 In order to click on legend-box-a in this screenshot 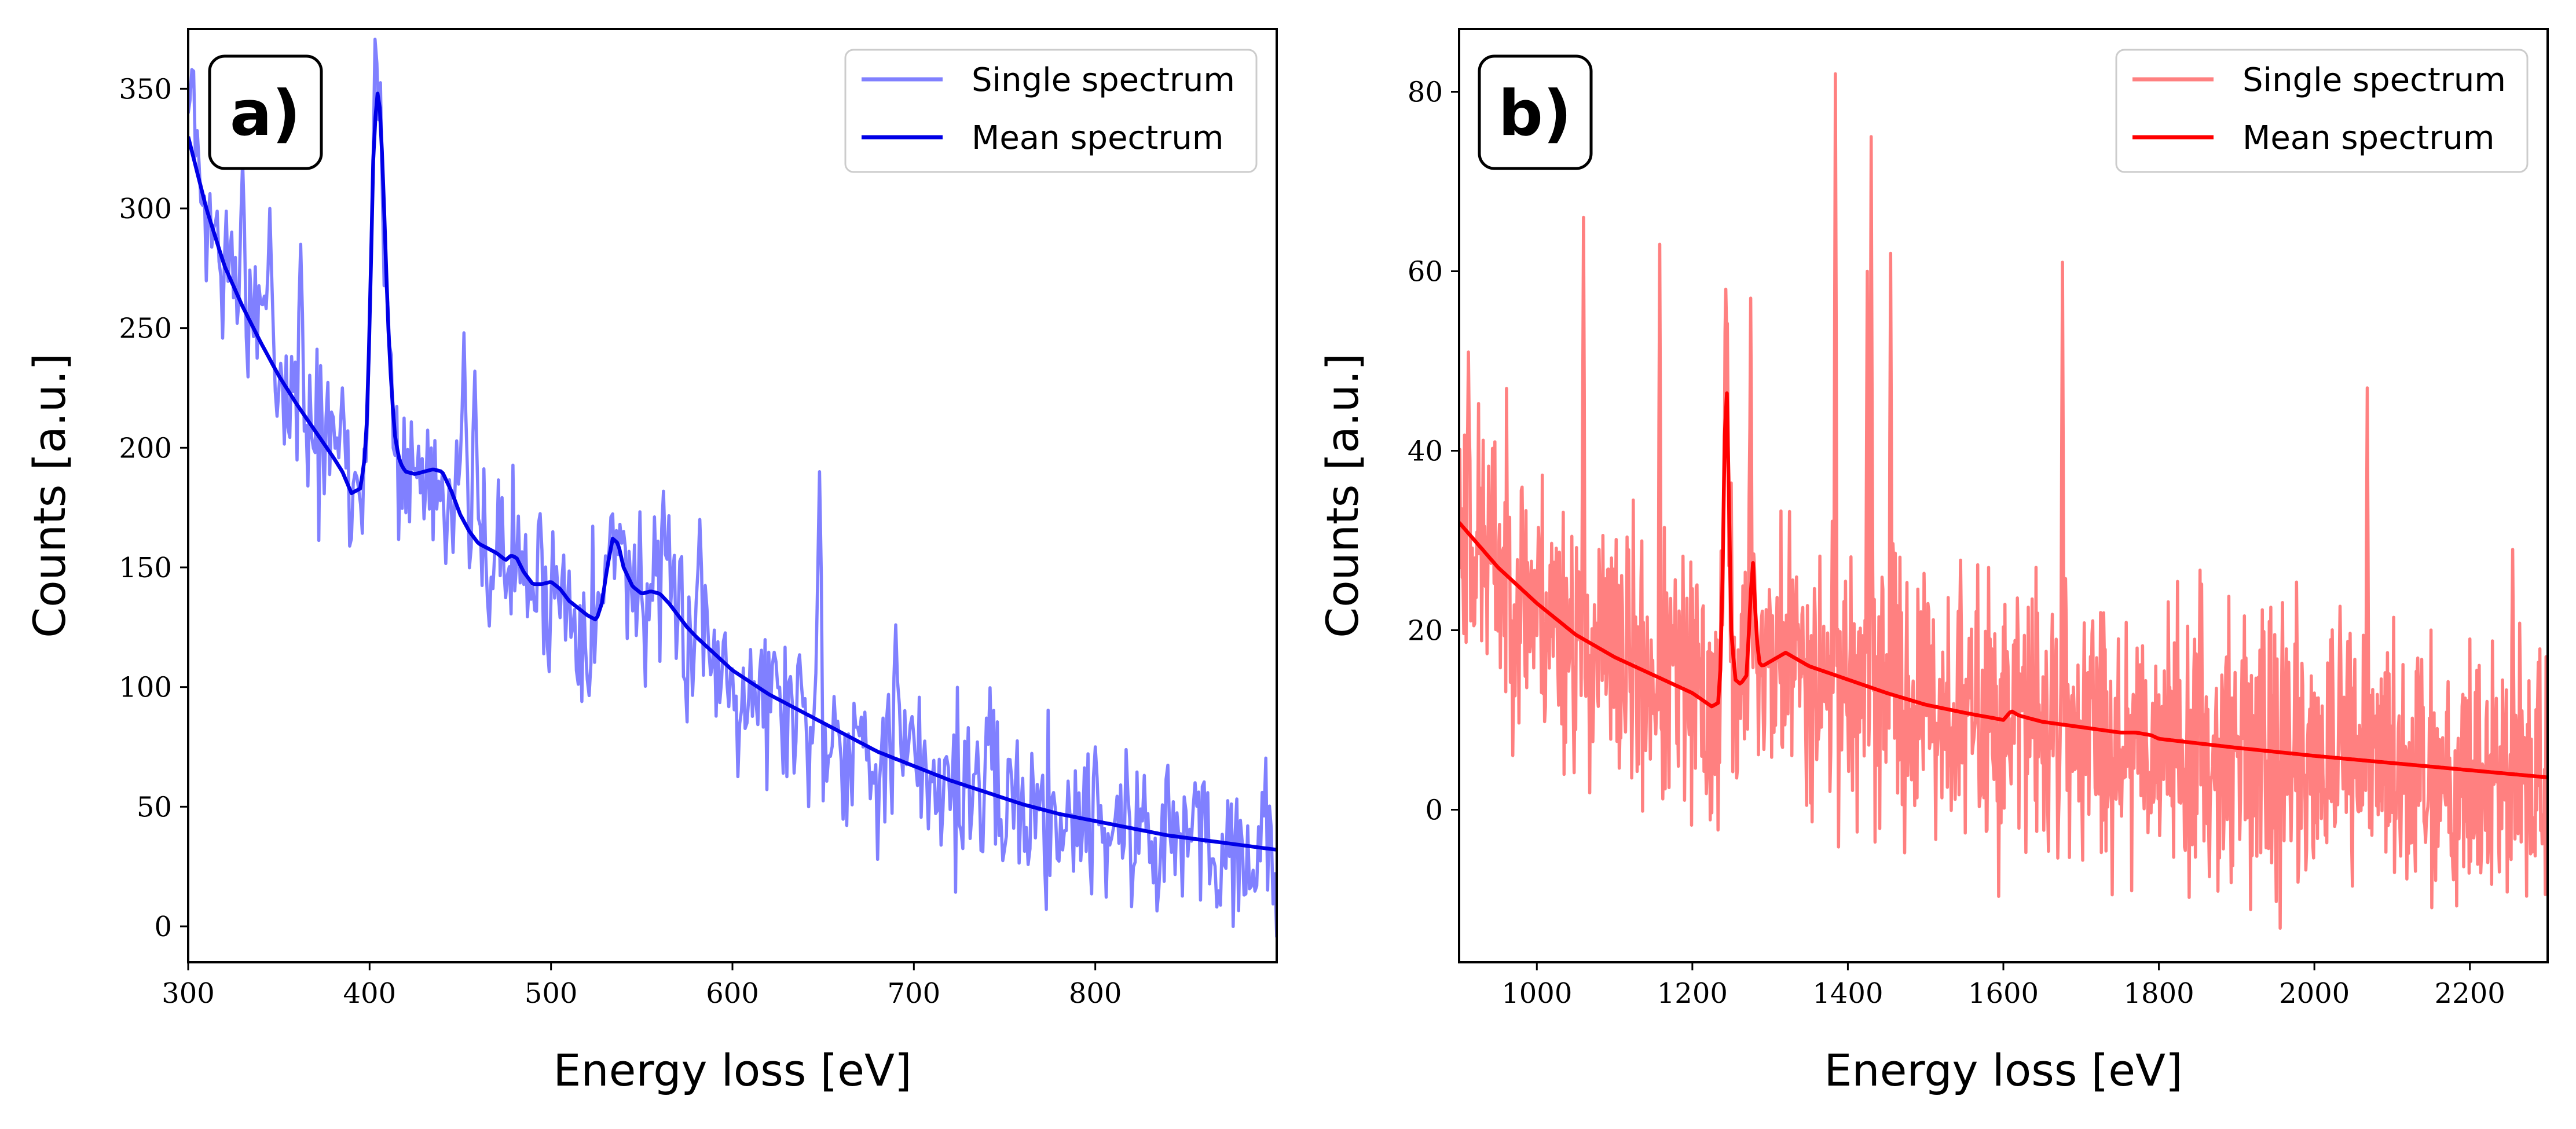, I will do `click(1051, 111)`.